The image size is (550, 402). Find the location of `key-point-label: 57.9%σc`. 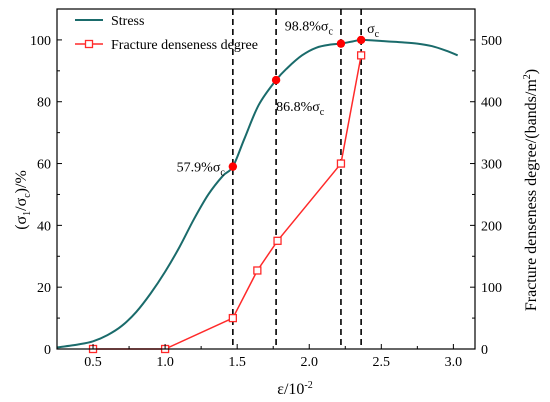

key-point-label: 57.9%σc is located at coordinates (201, 170).